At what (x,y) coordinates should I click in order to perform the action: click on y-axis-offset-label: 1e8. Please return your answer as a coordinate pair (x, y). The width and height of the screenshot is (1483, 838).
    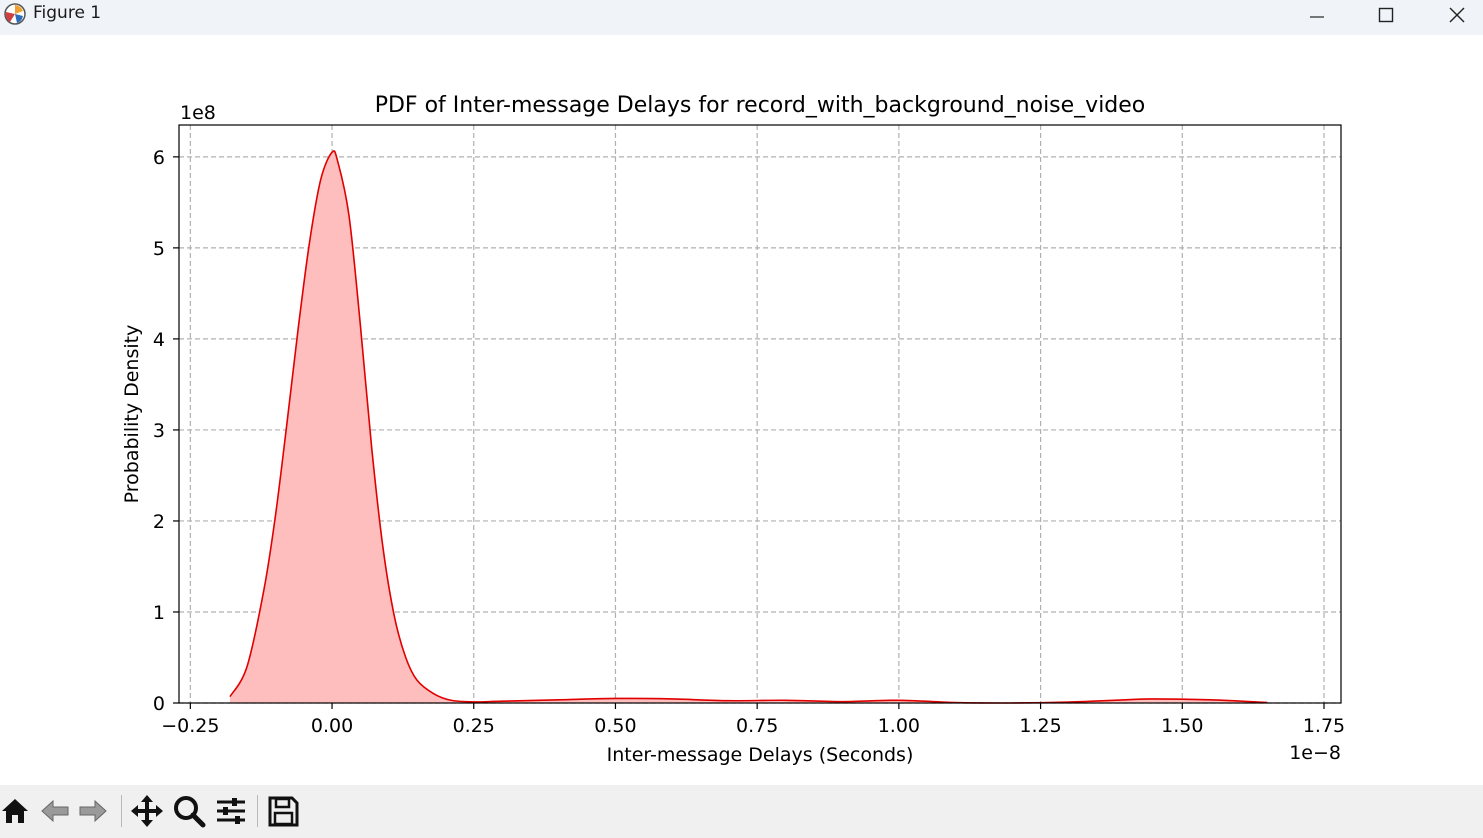
    Looking at the image, I should click on (198, 113).